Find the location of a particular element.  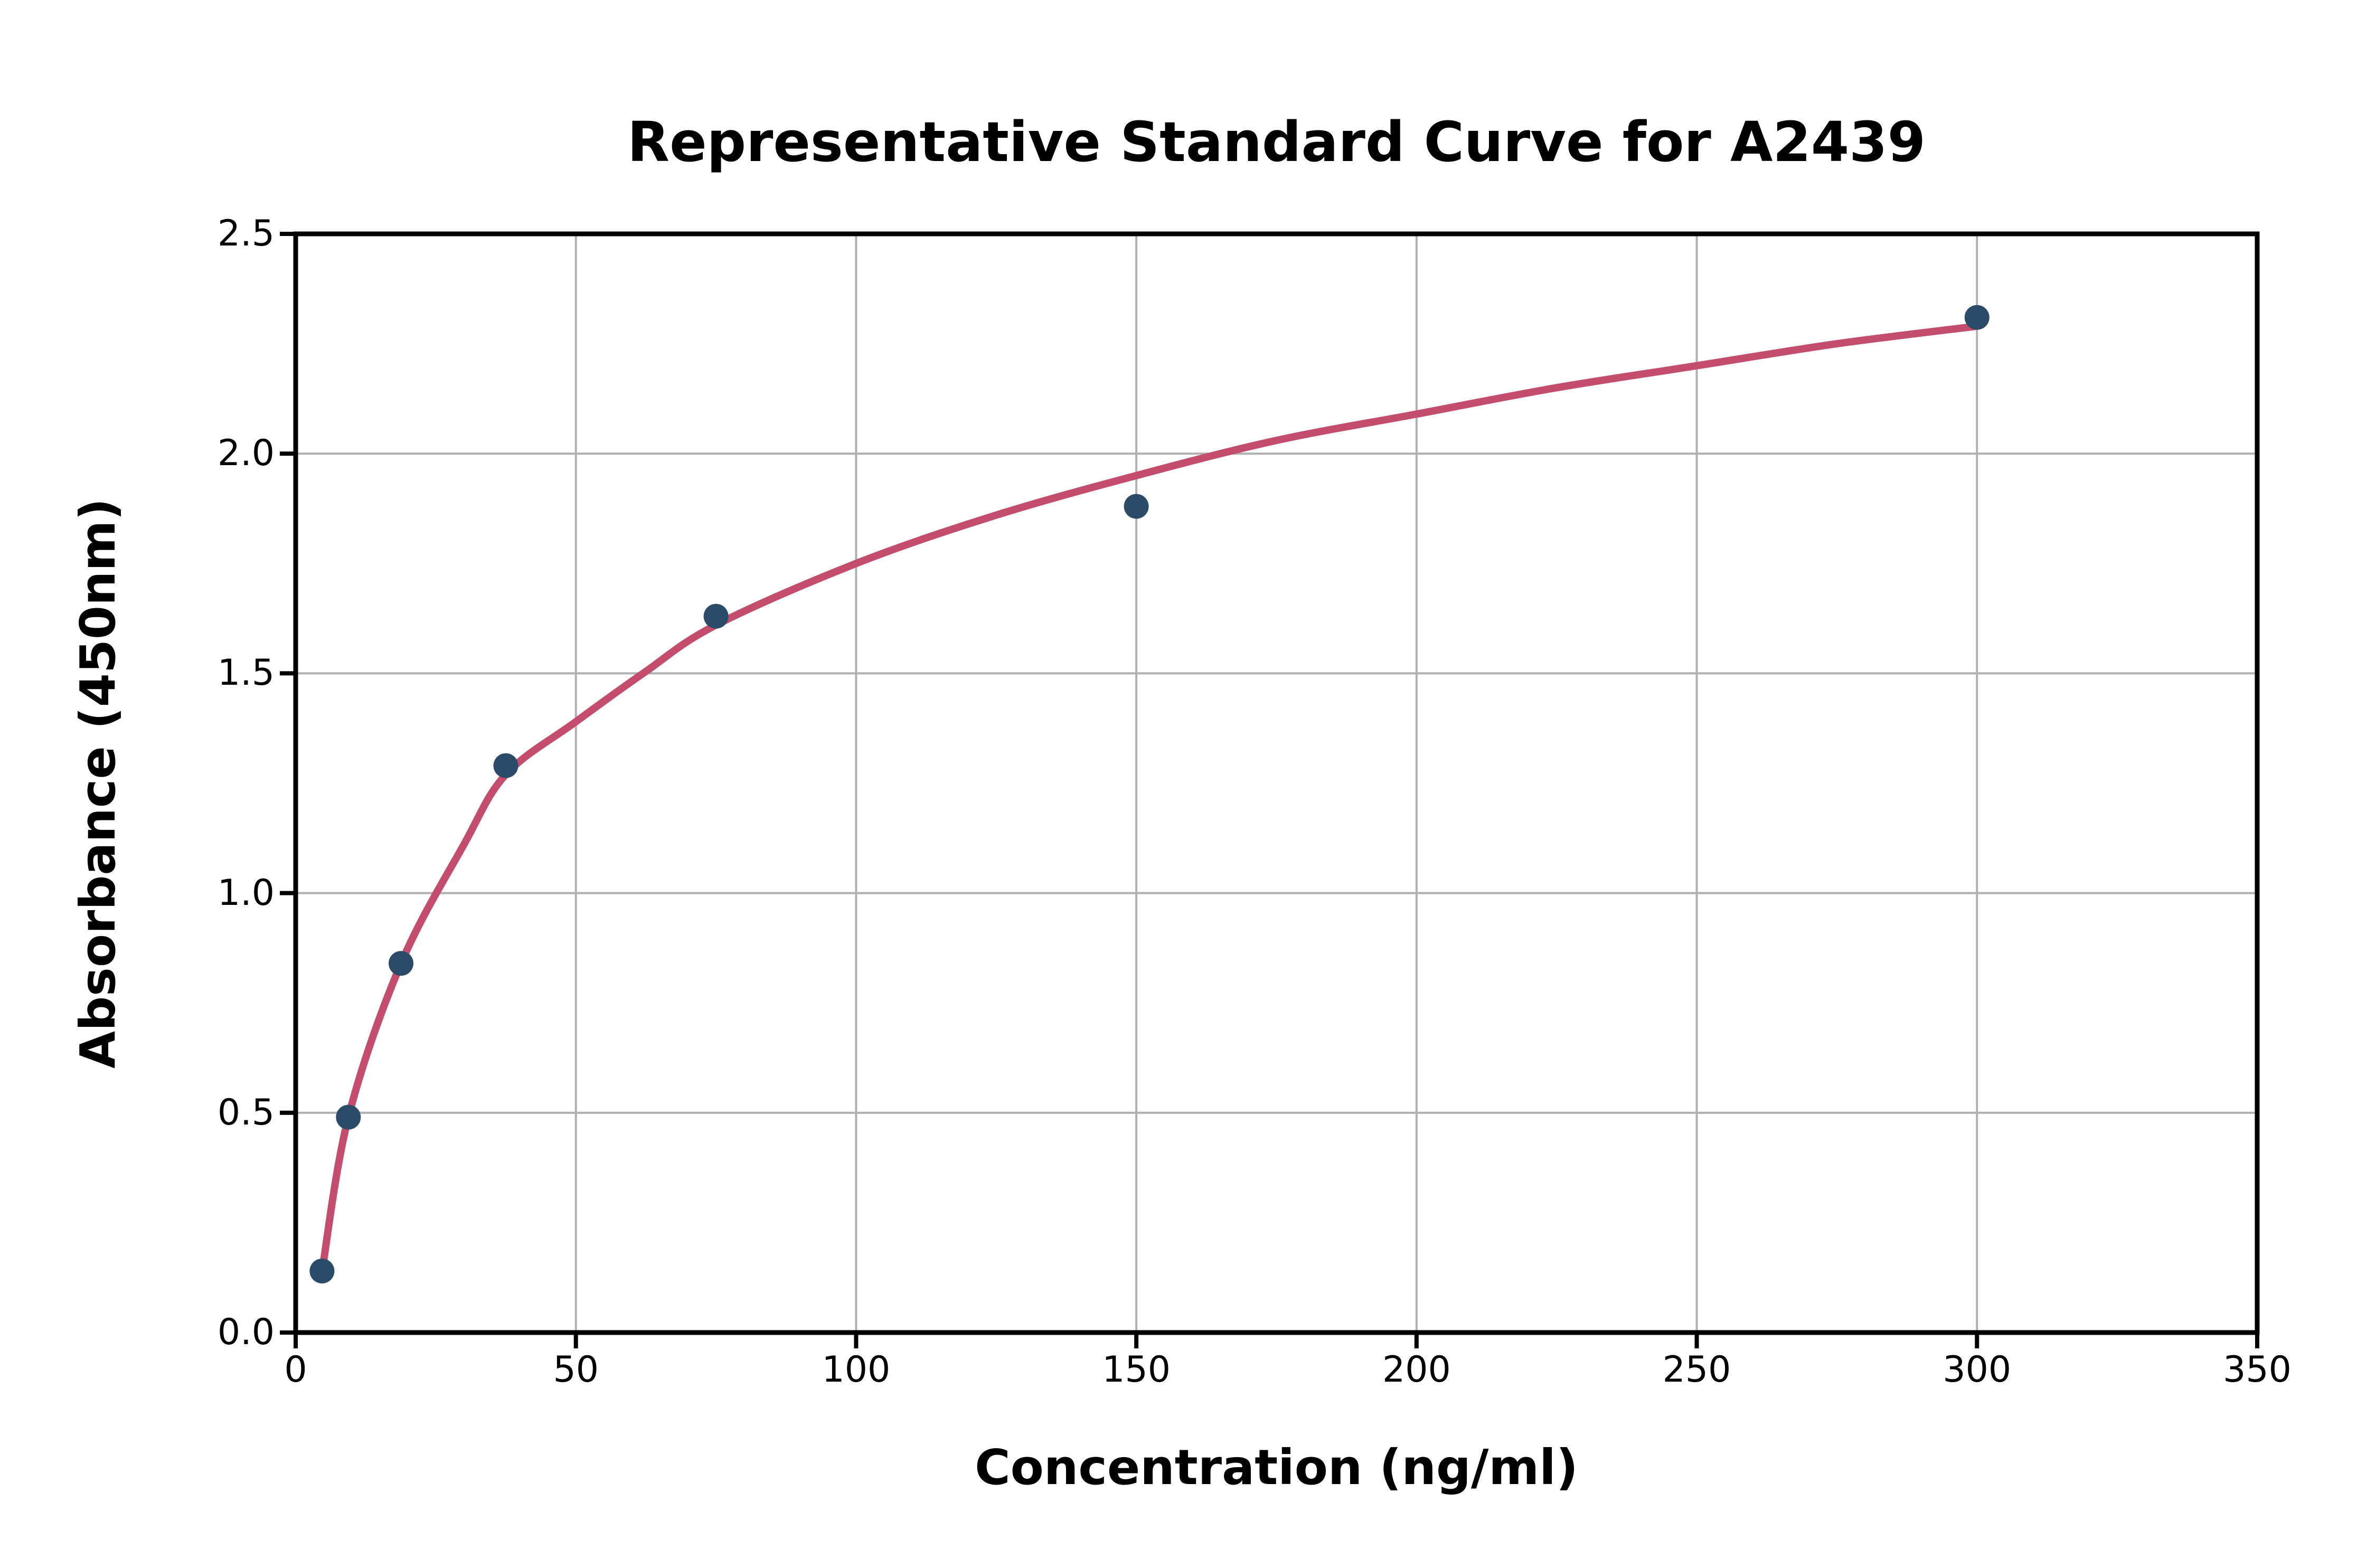

y-axis-label: Absorbance (450nm) is located at coordinates (98, 783).